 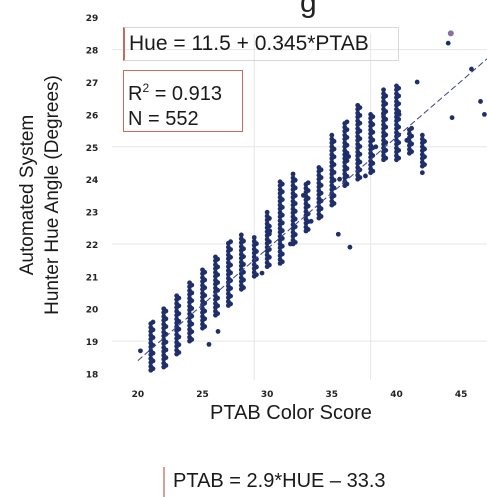 I want to click on y-tick-label-9: 27, so click(x=92, y=84).